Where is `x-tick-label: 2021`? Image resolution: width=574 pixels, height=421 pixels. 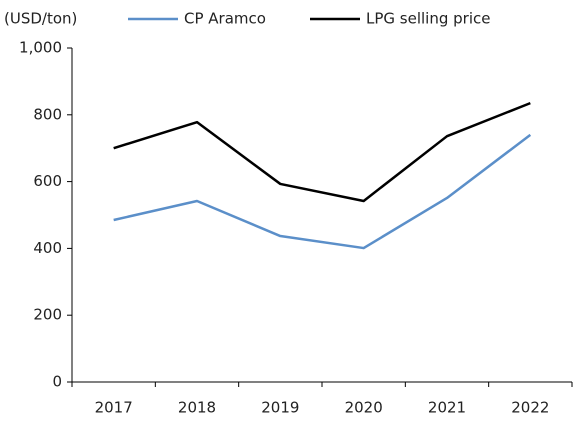
x-tick-label: 2021 is located at coordinates (447, 408).